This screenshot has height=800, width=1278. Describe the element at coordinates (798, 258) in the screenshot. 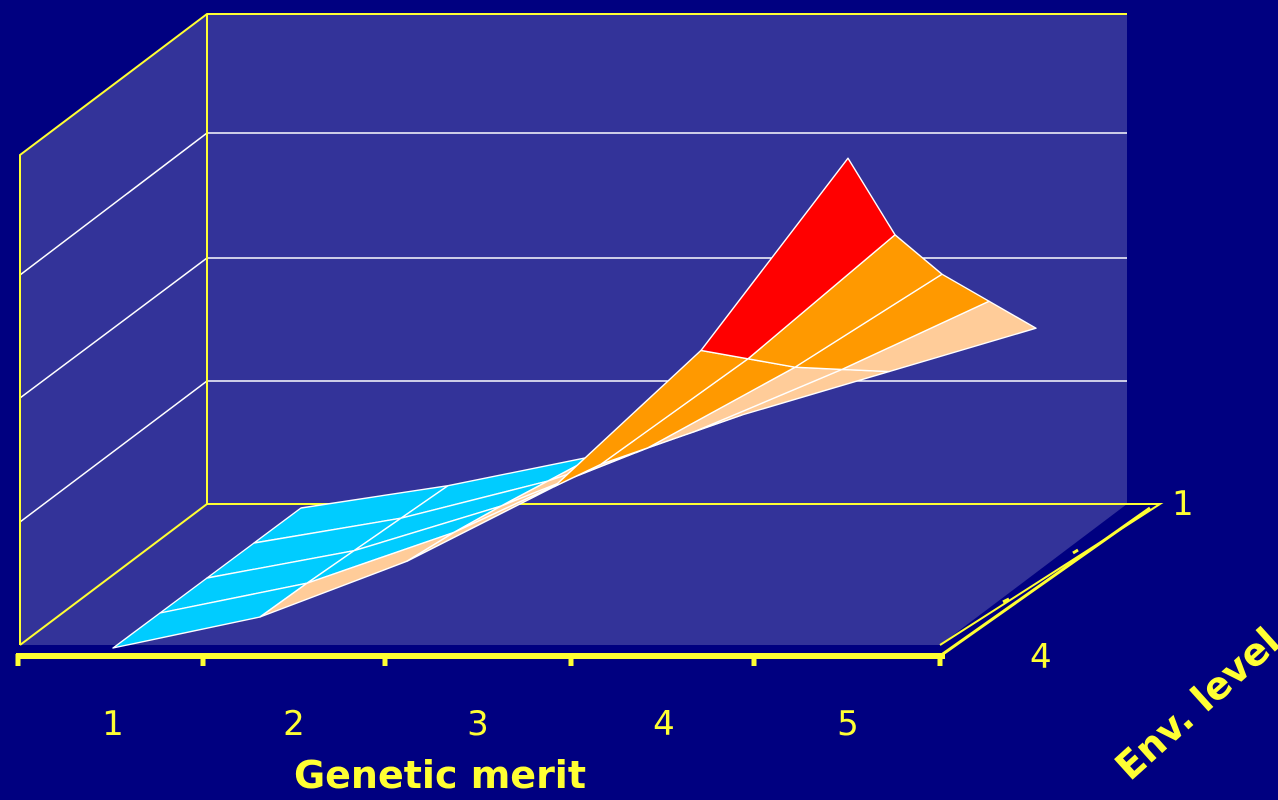

I see `surface-cell` at that location.